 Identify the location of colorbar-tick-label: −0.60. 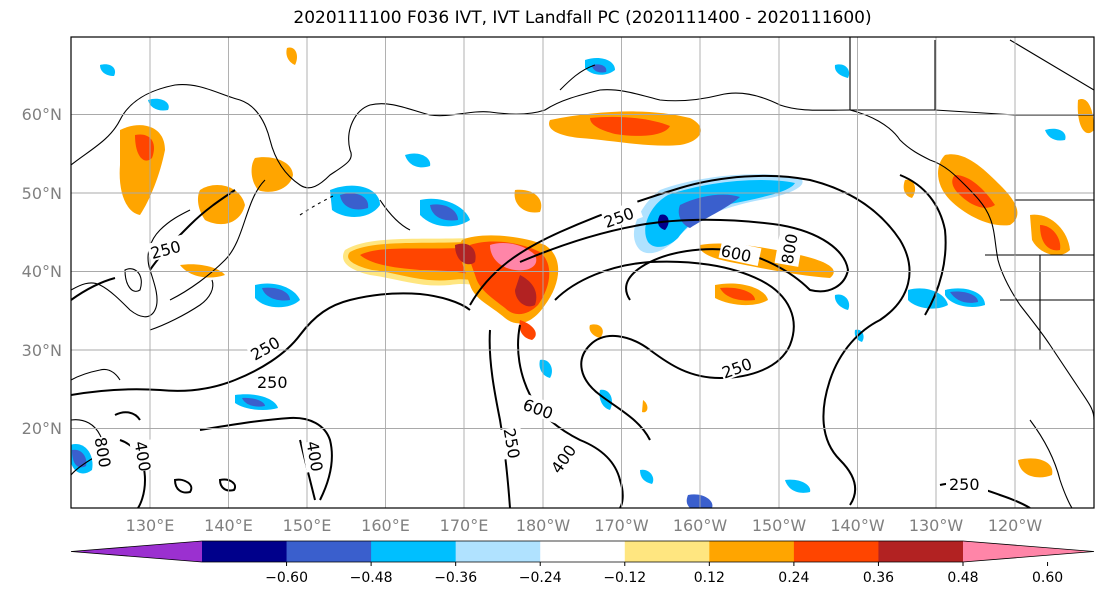
(286, 578).